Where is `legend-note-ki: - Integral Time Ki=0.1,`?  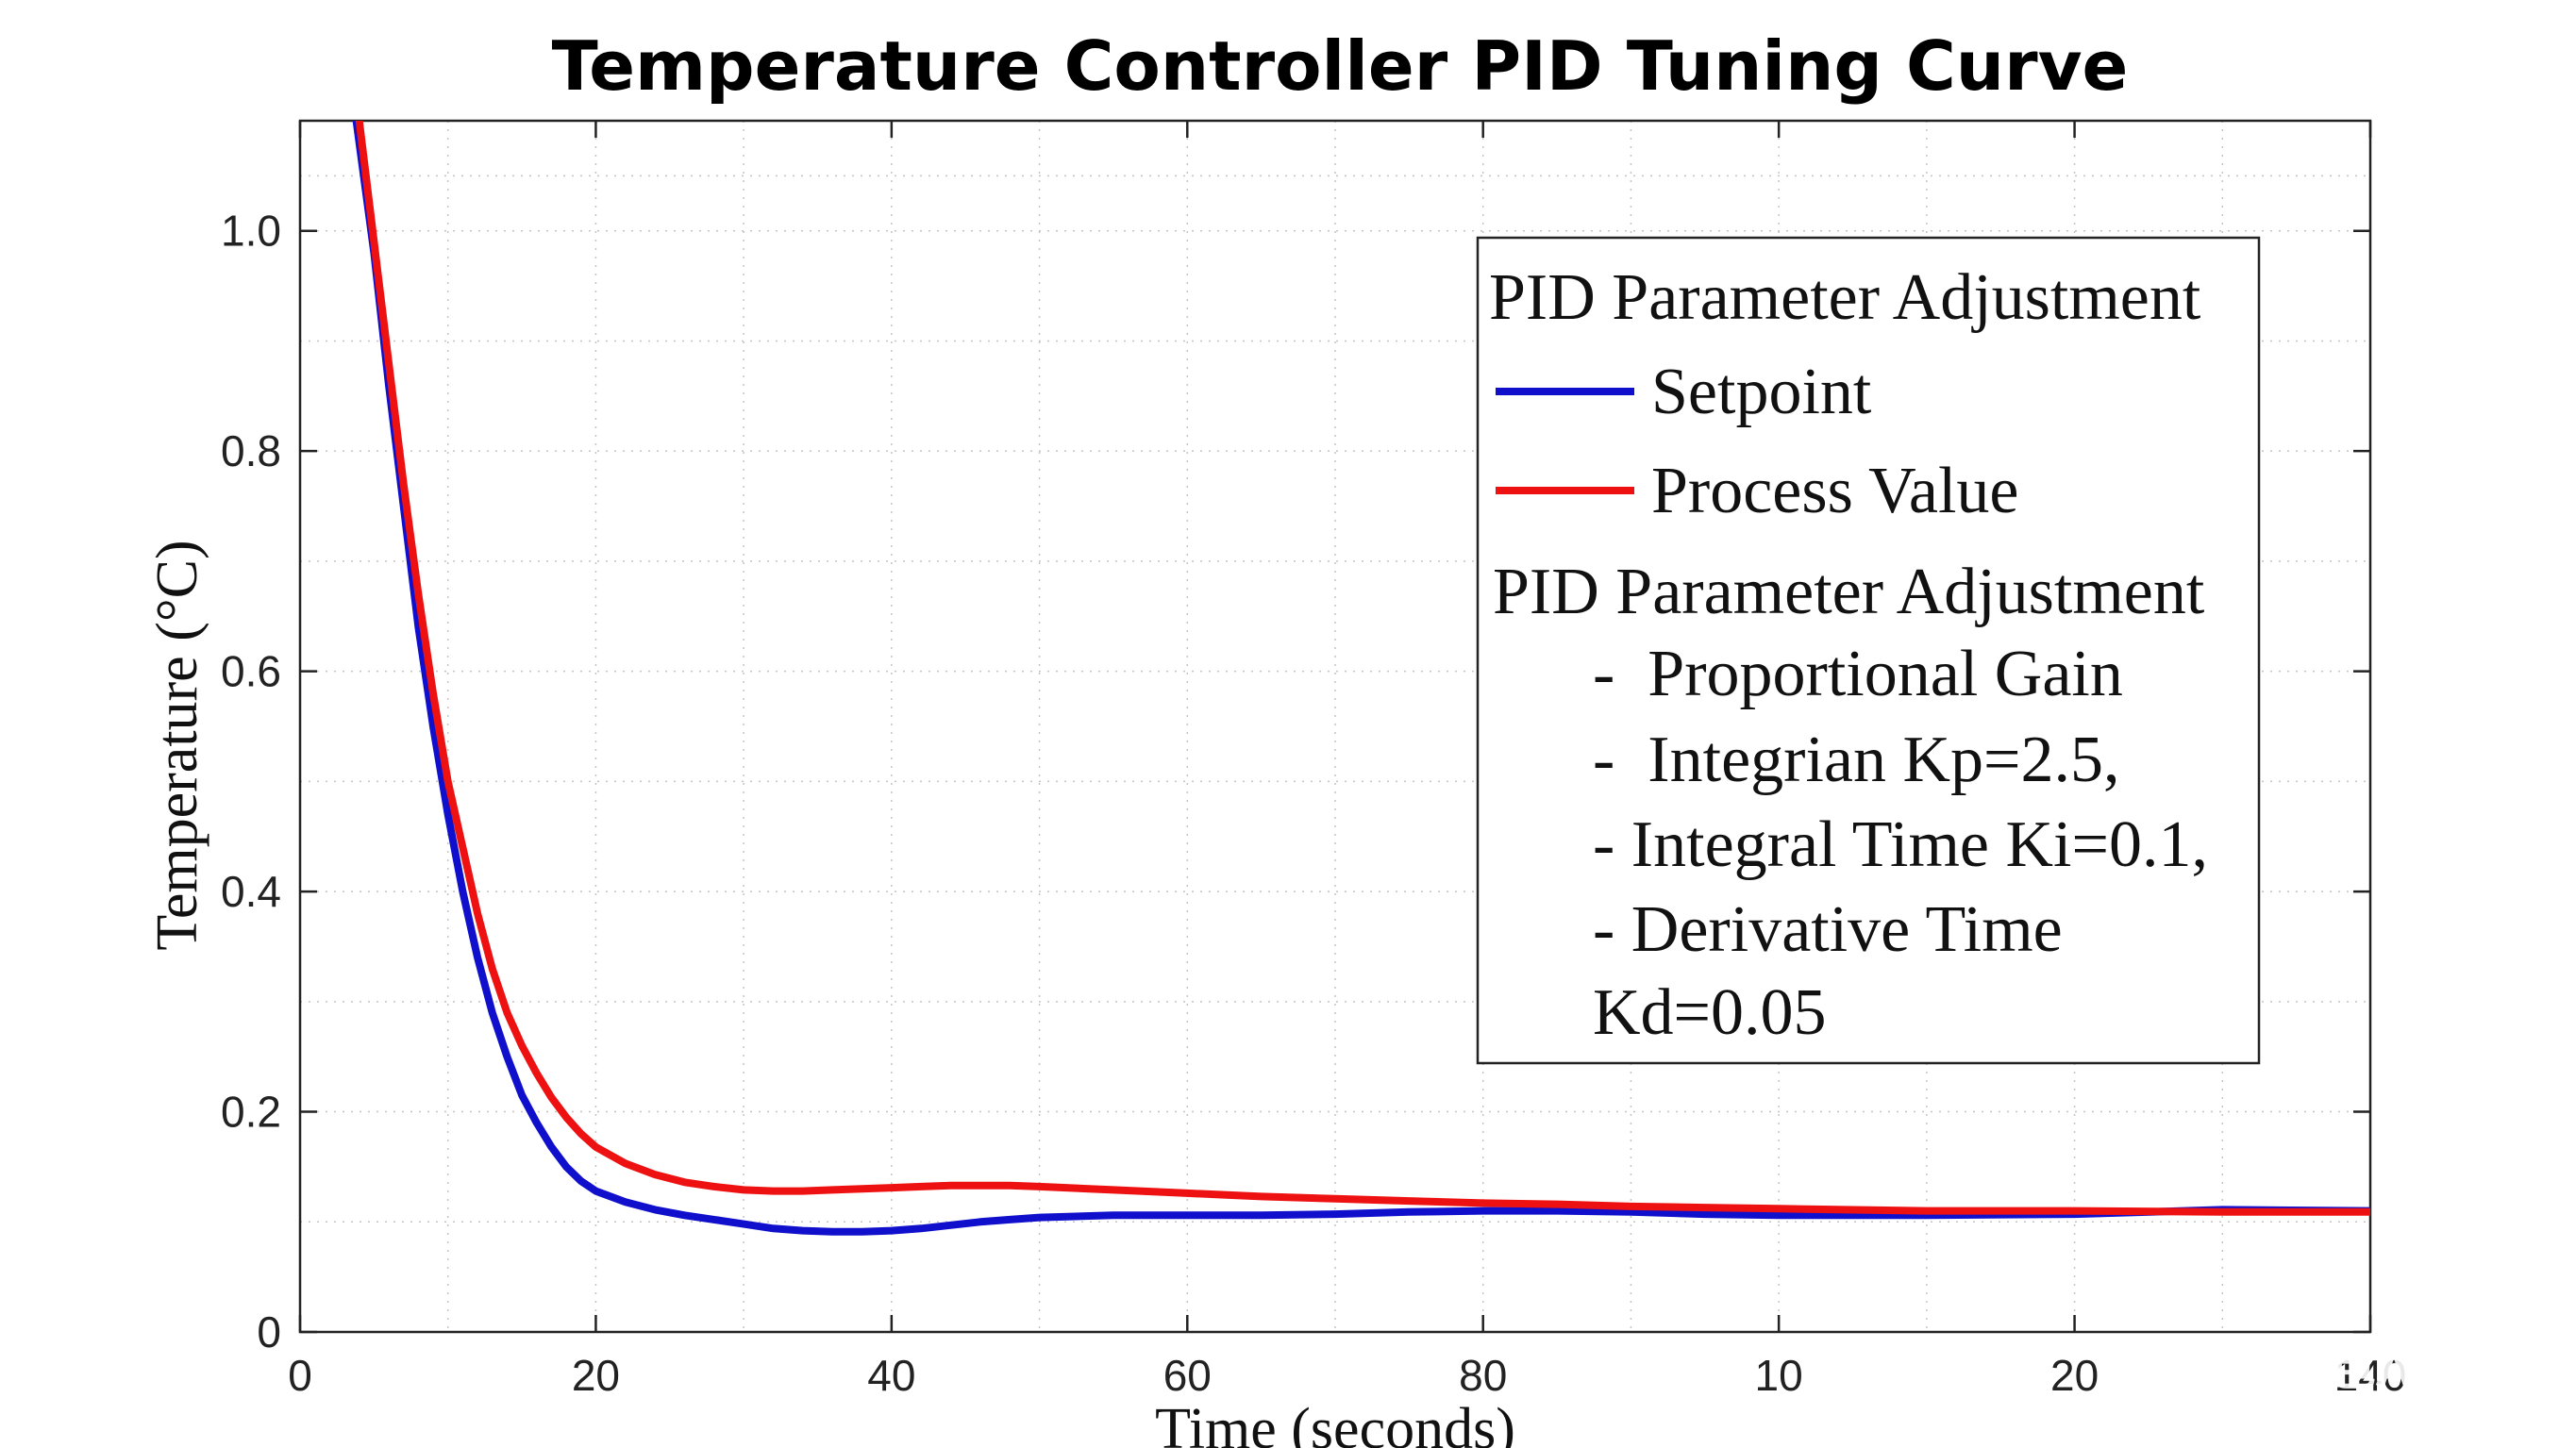
legend-note-ki: - Integral Time Ki=0.1, is located at coordinates (1900, 845).